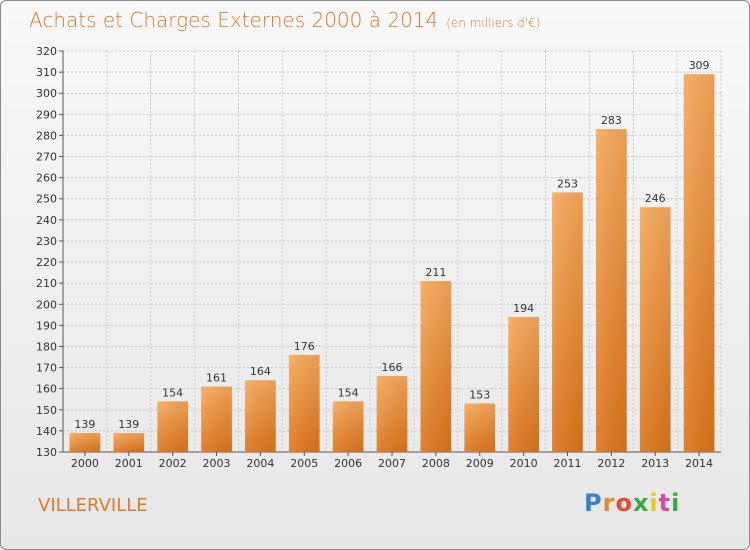 This screenshot has height=550, width=750. Describe the element at coordinates (46, 51) in the screenshot. I see `y-tick-label: 320` at that location.